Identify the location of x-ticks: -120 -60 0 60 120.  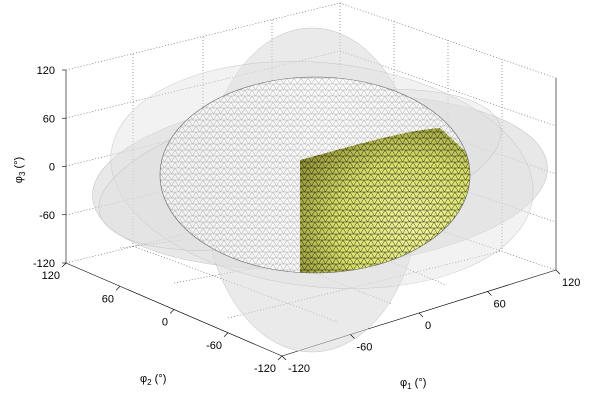
(430, 322).